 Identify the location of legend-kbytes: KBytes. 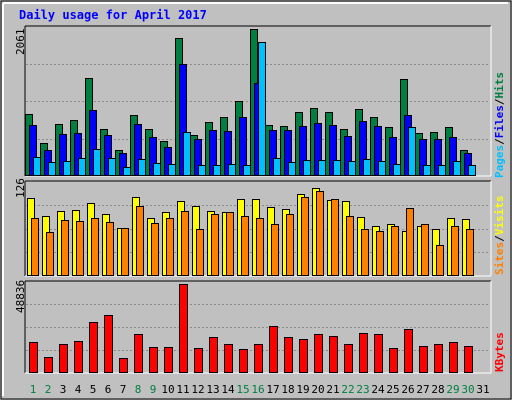
(499, 352).